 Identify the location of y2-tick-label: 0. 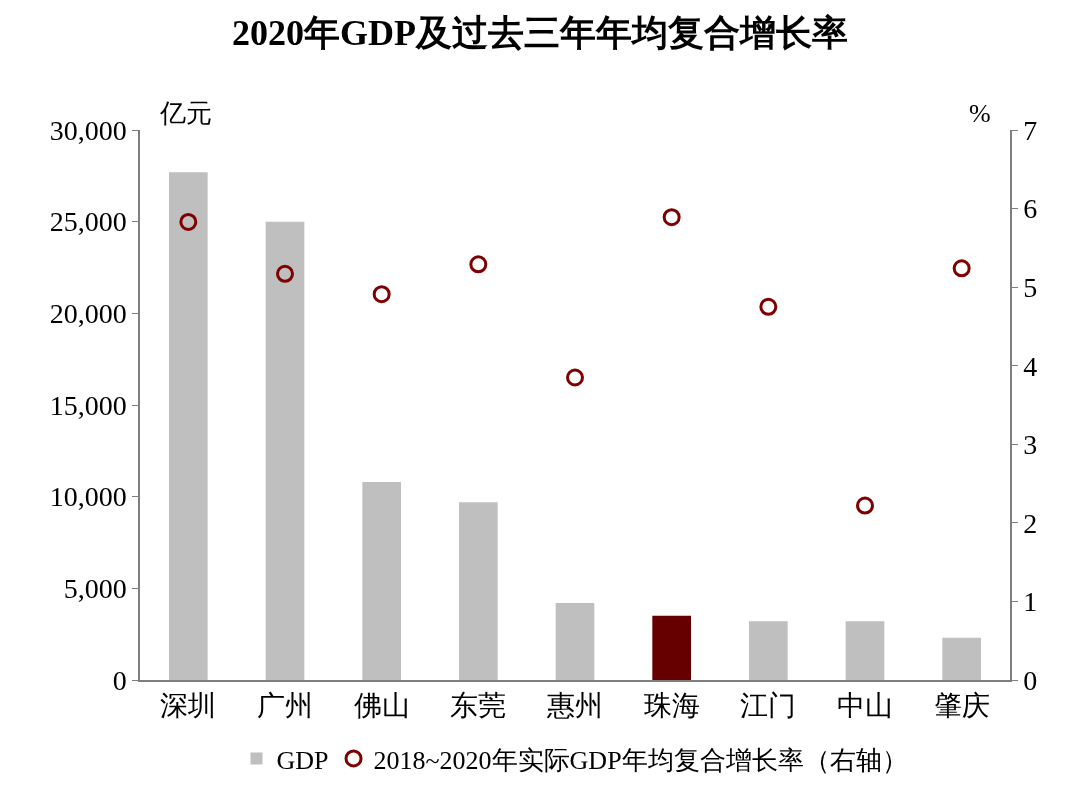
(1030, 680).